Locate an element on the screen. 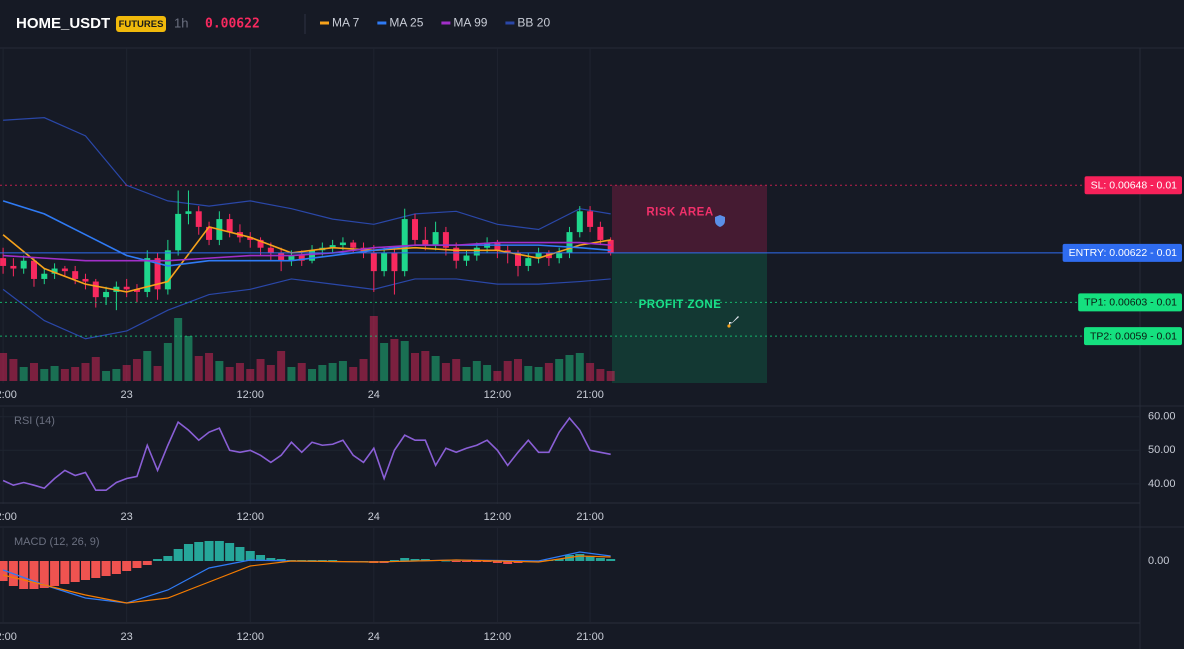 The image size is (1184, 649). legend-label: MA 7 is located at coordinates (346, 23).